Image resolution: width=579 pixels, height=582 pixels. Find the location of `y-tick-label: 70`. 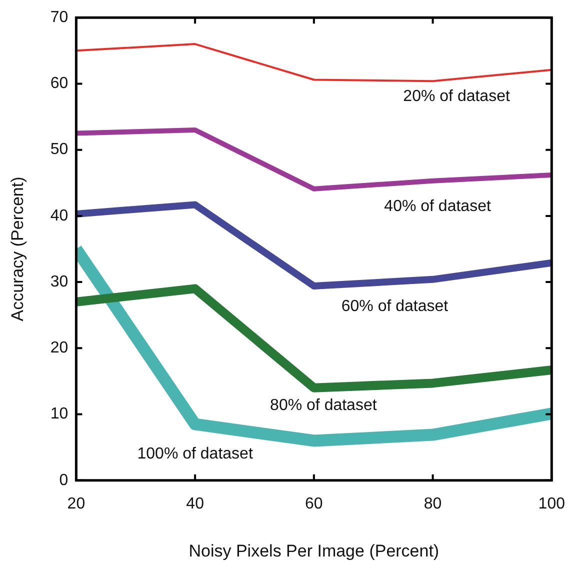

y-tick-label: 70 is located at coordinates (59, 17).